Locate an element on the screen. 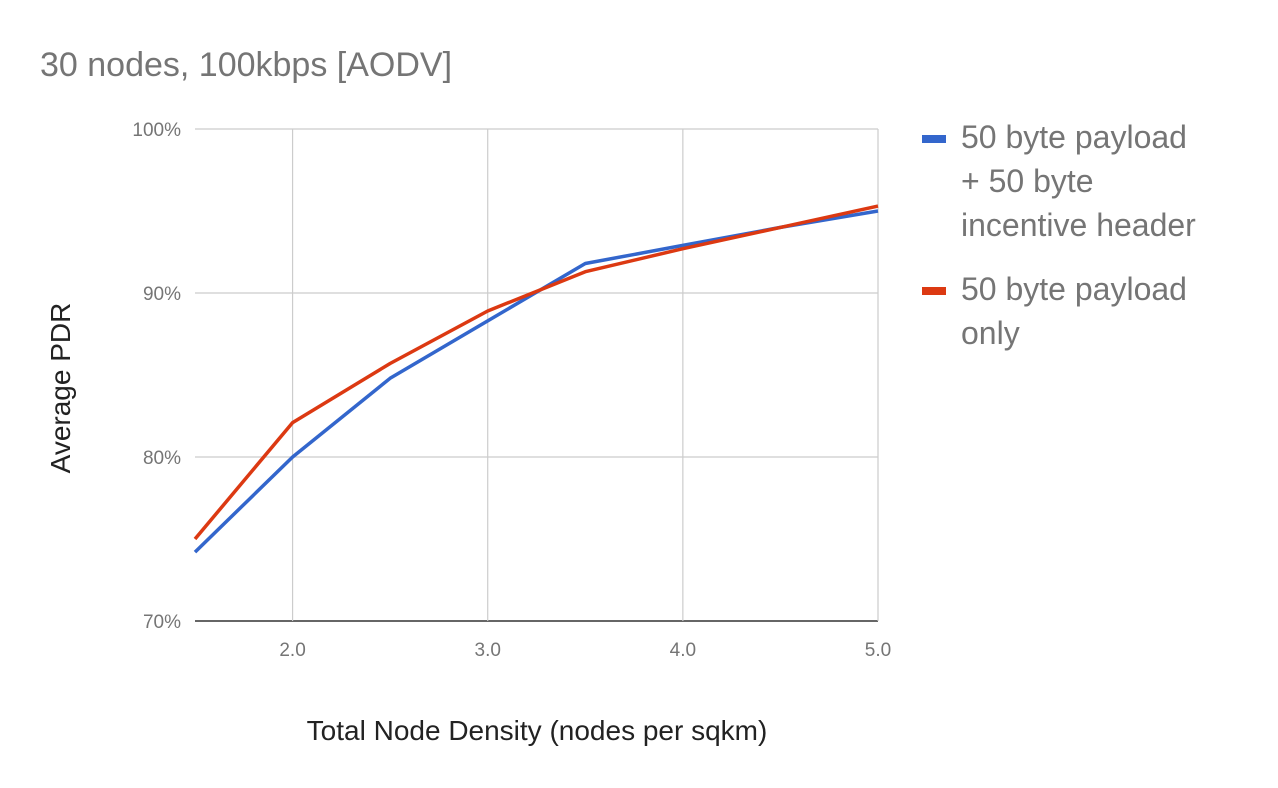 The image size is (1278, 788). x-axis-ticks: 2.0 3.0 4.0 5.0 is located at coordinates (585, 650).